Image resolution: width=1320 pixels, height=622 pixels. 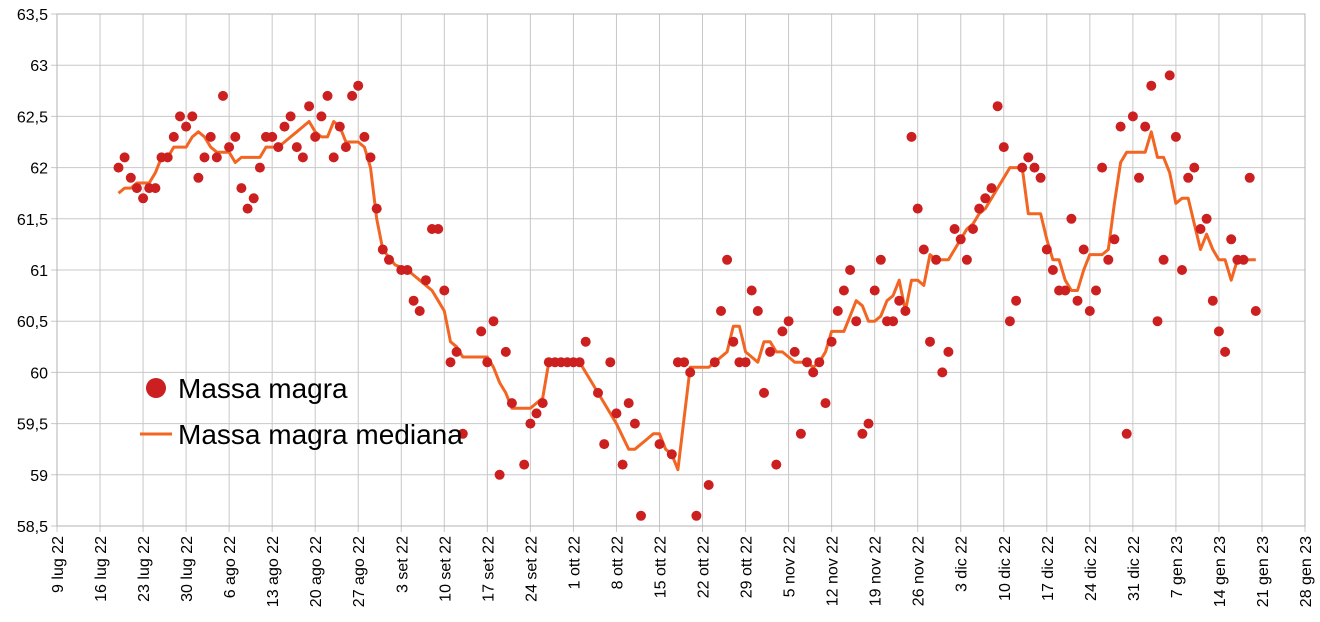 I want to click on x-tick-label: 7 gen 23, so click(x=1177, y=567).